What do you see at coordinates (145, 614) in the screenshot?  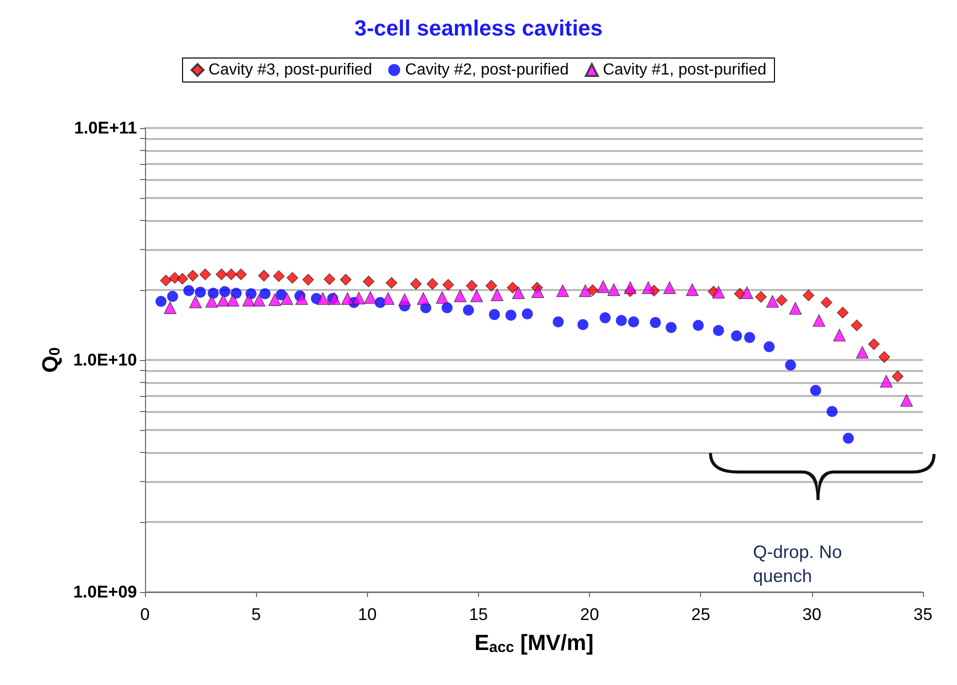 I see `x-tick-label: 0` at bounding box center [145, 614].